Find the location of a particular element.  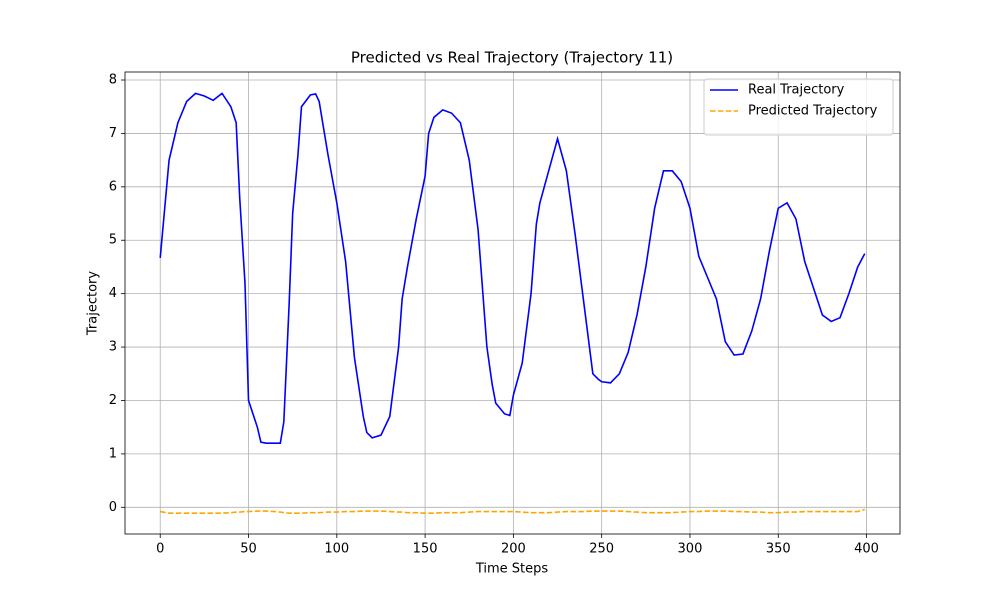

y-tick-label: 6 is located at coordinates (113, 186).